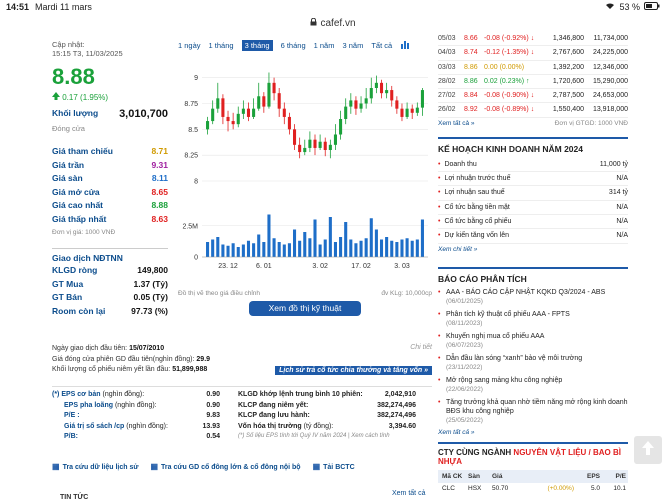 The height and width of the screenshot is (501, 666). What do you see at coordinates (382, 45) in the screenshot?
I see `tab-all: Tất cả` at bounding box center [382, 45].